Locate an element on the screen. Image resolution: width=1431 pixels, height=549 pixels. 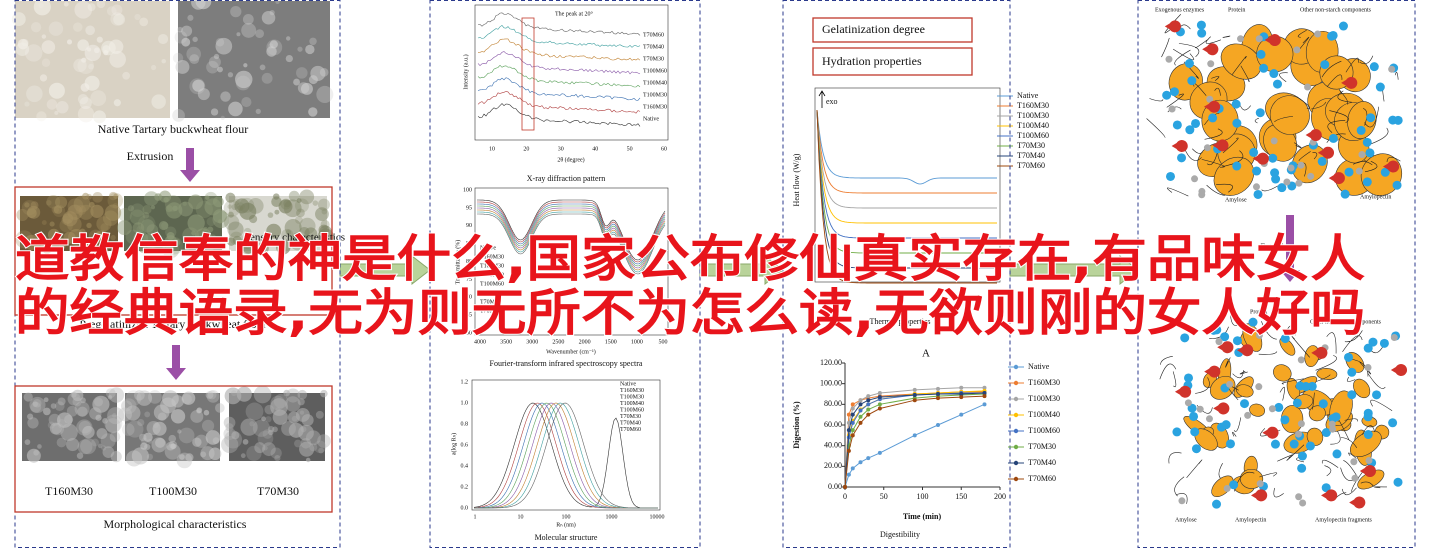
legend-label: T70M40 is located at coordinates (490, 302).